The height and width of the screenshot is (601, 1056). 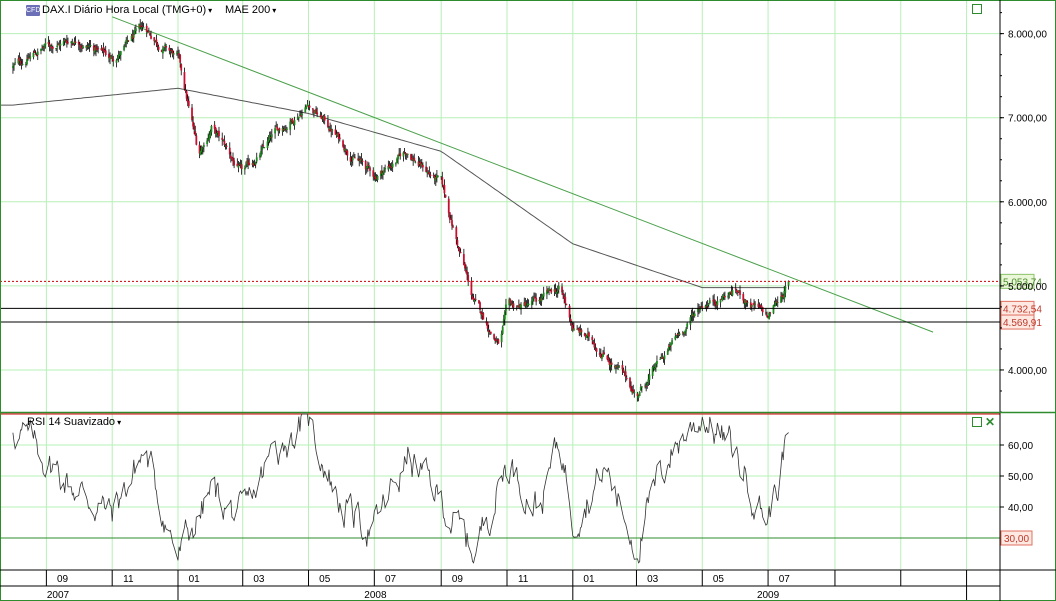 What do you see at coordinates (119, 10) in the screenshot?
I see `instrument-selector: CFD DAX.I Diário Hora Local (TMG+0) ▾` at bounding box center [119, 10].